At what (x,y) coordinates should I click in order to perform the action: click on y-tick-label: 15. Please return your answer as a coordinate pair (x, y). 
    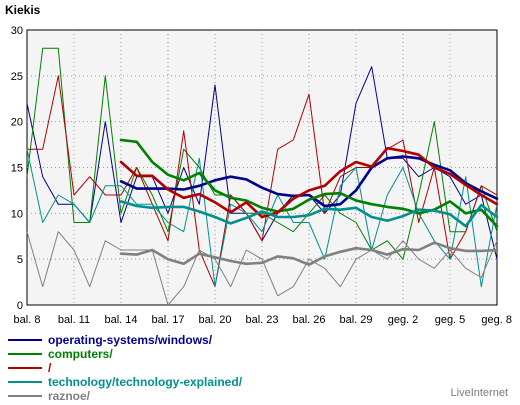
    Looking at the image, I should click on (17, 169).